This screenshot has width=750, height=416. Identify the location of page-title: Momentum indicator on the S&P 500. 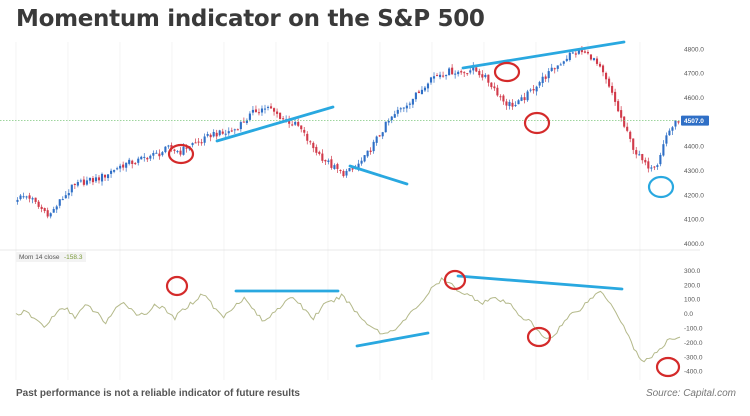
(250, 19).